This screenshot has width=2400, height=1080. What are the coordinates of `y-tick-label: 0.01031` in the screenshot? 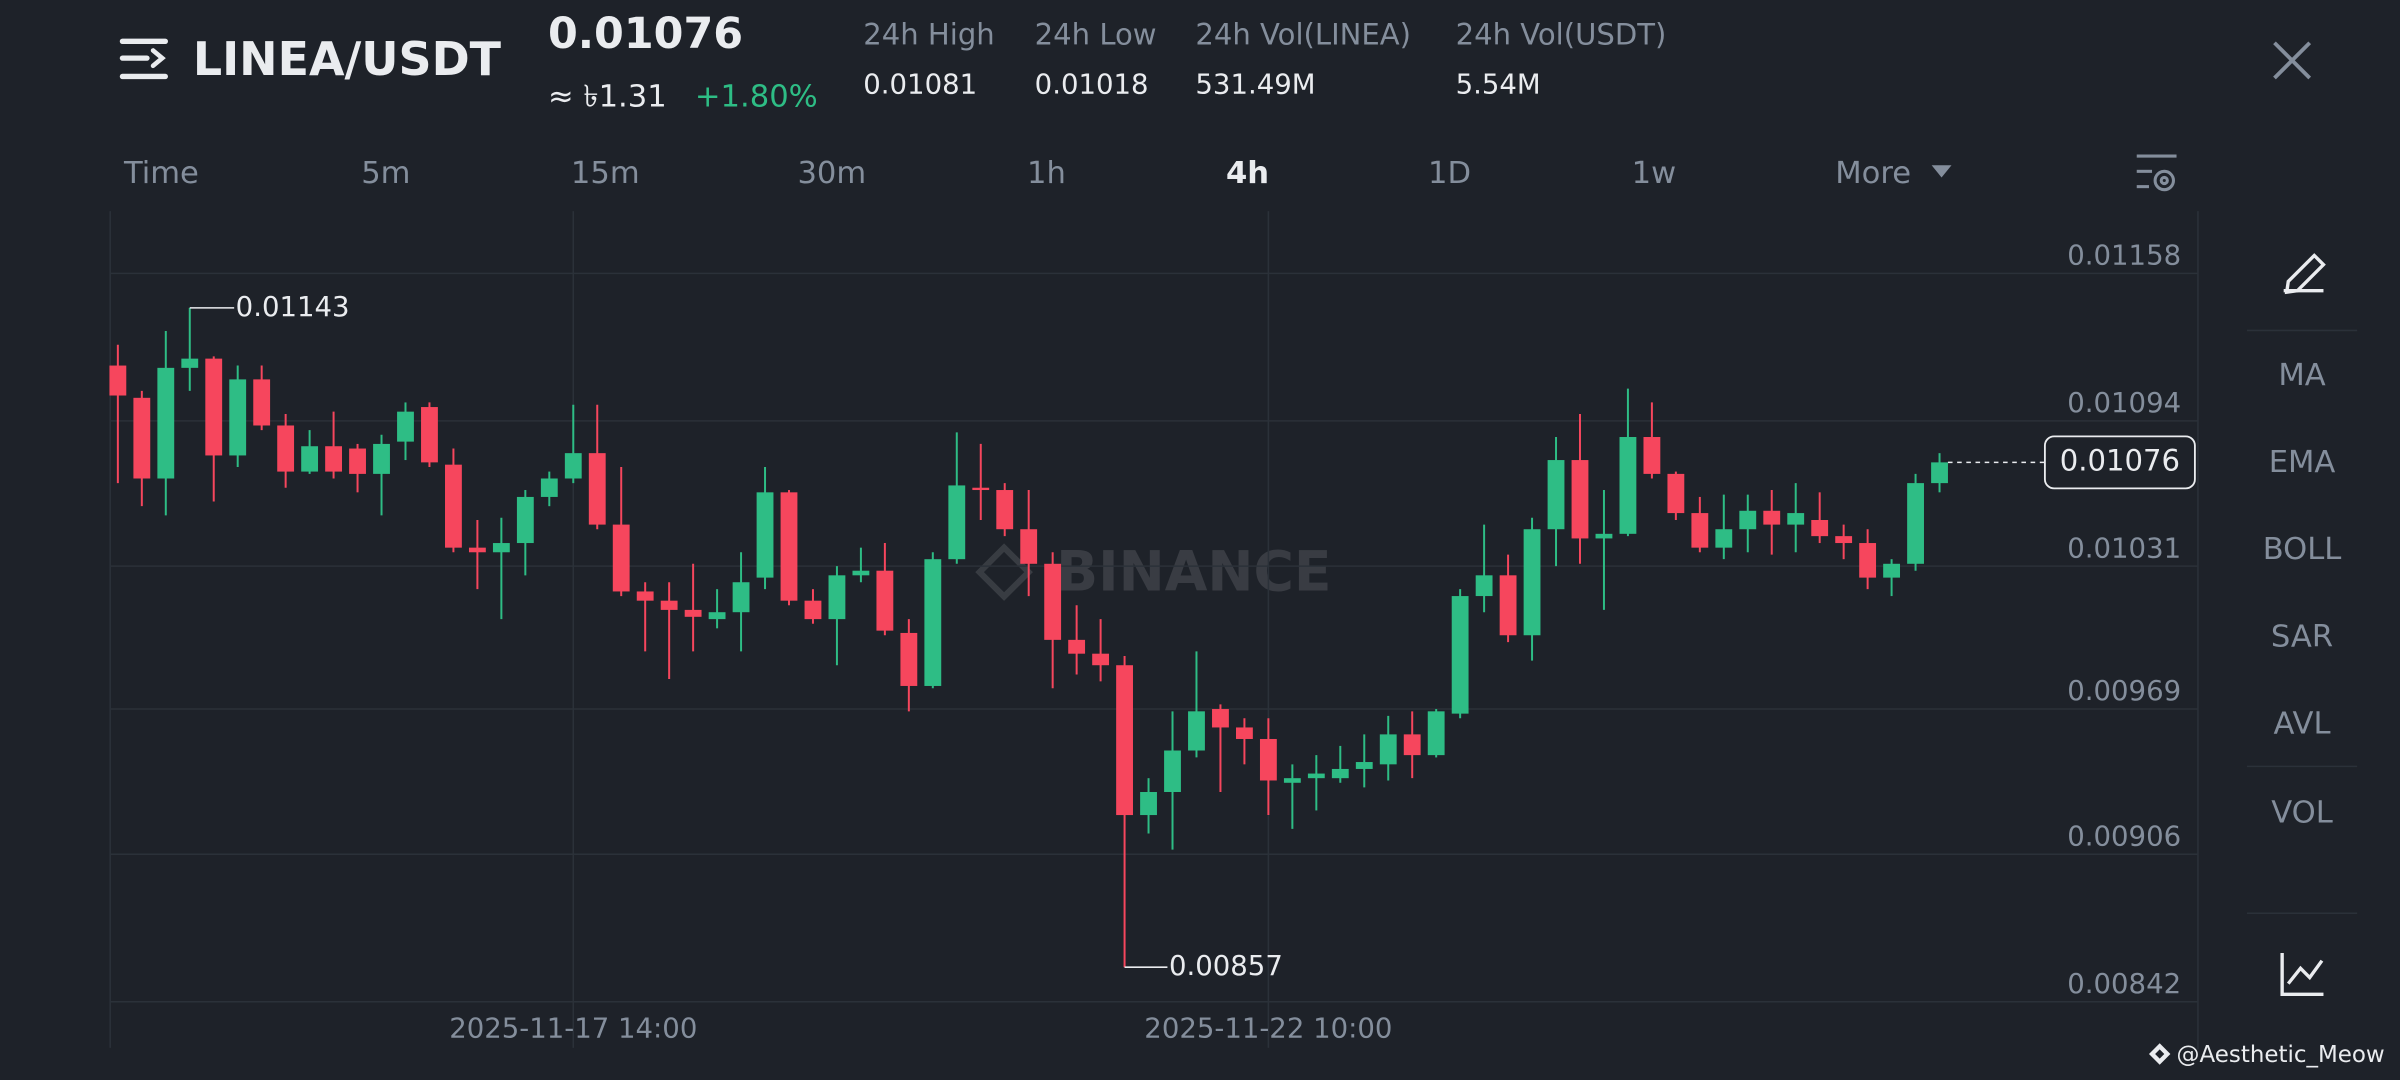 It's located at (2124, 548).